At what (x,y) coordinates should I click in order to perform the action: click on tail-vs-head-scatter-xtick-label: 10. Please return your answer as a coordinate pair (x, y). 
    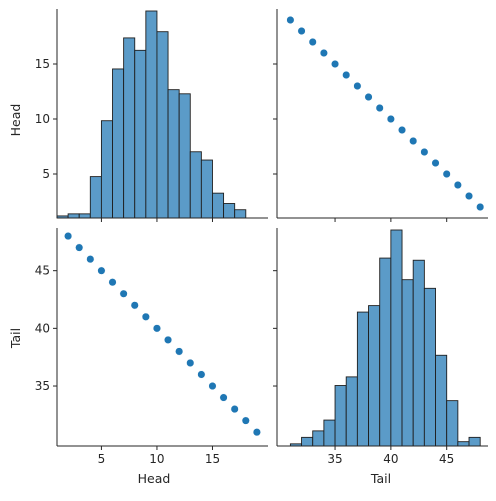
    Looking at the image, I should click on (156, 459).